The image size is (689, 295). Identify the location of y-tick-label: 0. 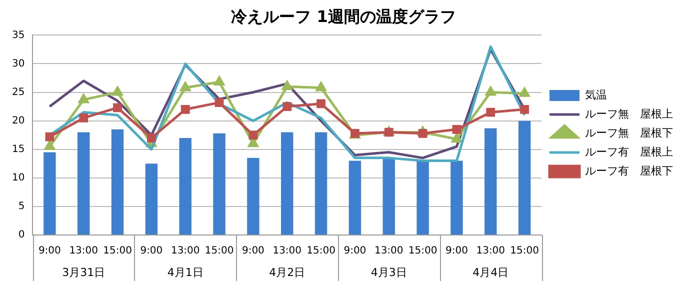
(21, 235).